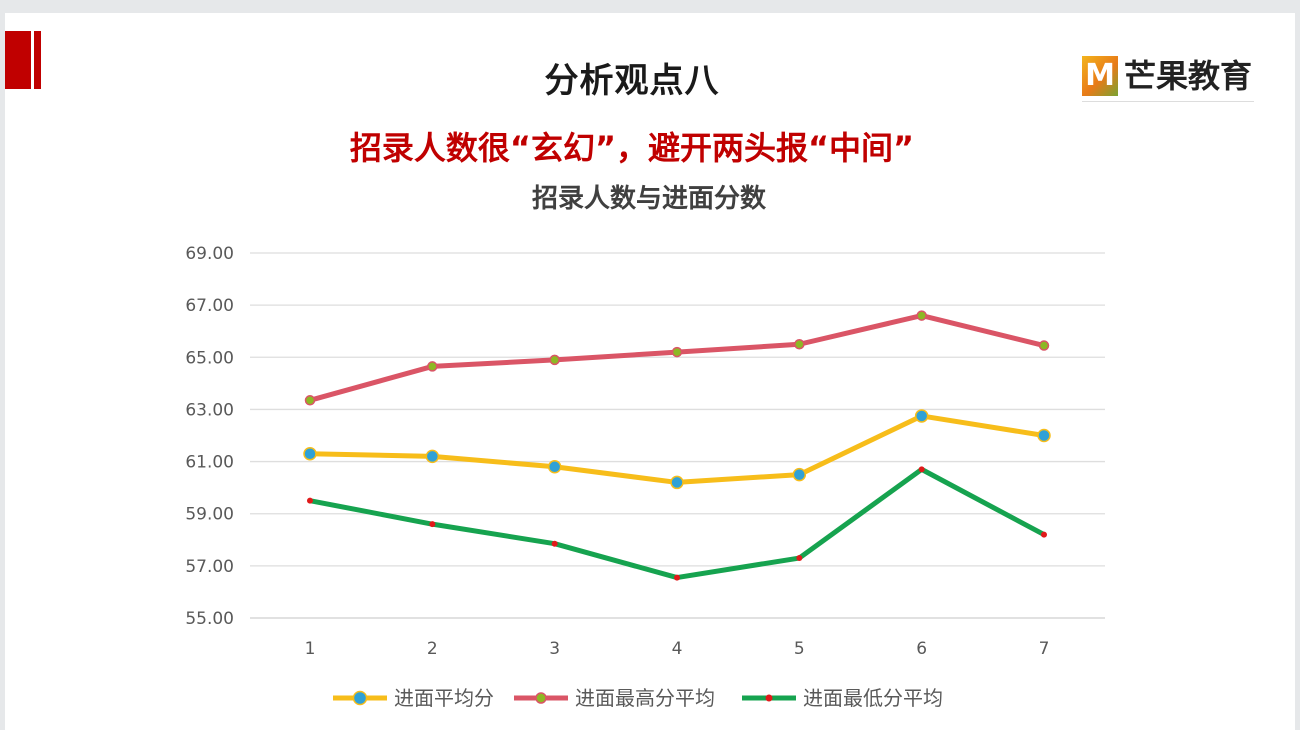 Image resolution: width=1300 pixels, height=730 pixels. Describe the element at coordinates (209, 463) in the screenshot. I see `y-tick-label: 61.00` at that location.